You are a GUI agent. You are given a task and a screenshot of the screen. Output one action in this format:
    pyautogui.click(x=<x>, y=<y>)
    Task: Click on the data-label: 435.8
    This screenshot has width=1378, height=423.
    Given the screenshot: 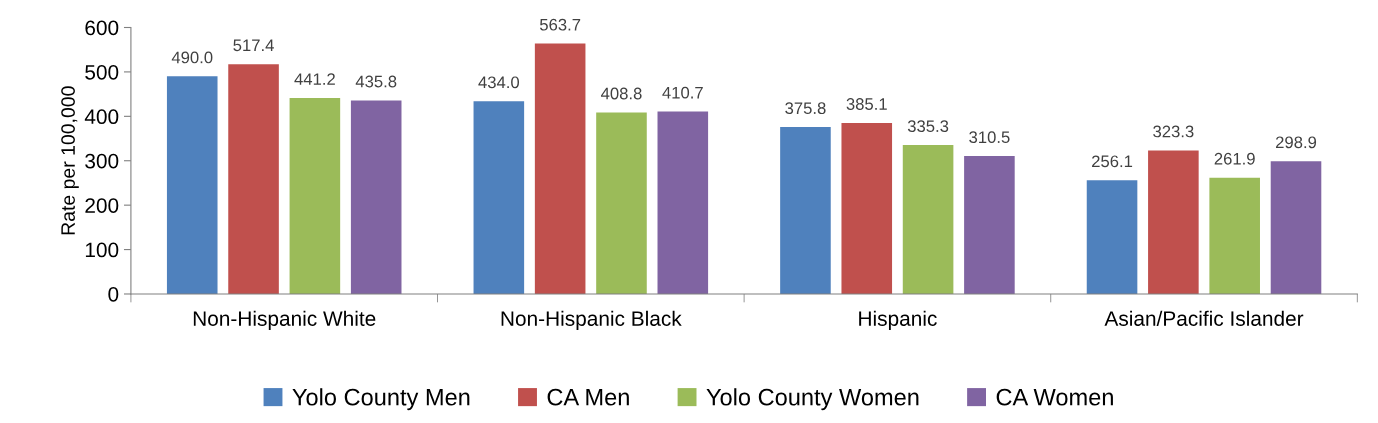 What is the action you would take?
    pyautogui.click(x=376, y=81)
    